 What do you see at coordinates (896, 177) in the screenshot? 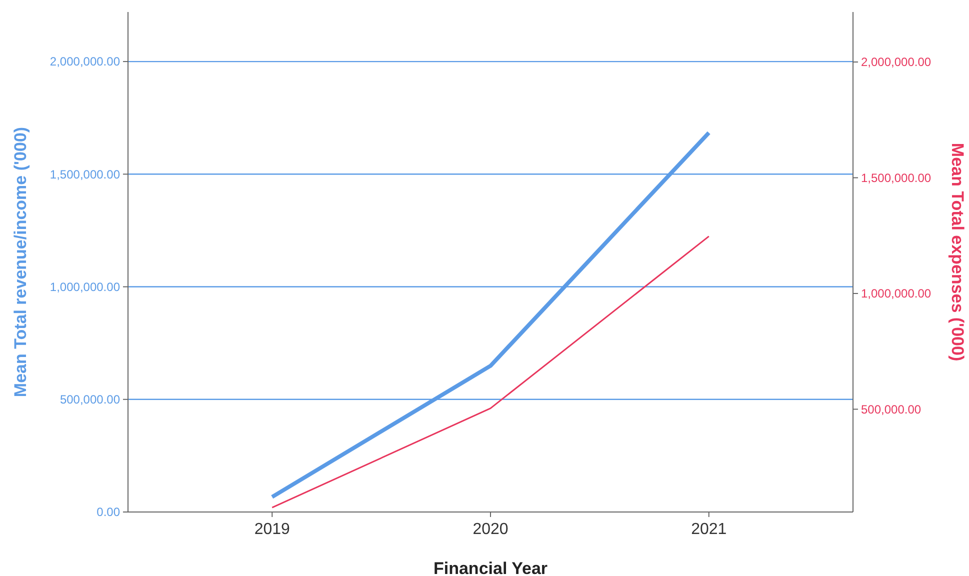
I see `y2-tick-label: 1,500,000.00` at bounding box center [896, 177].